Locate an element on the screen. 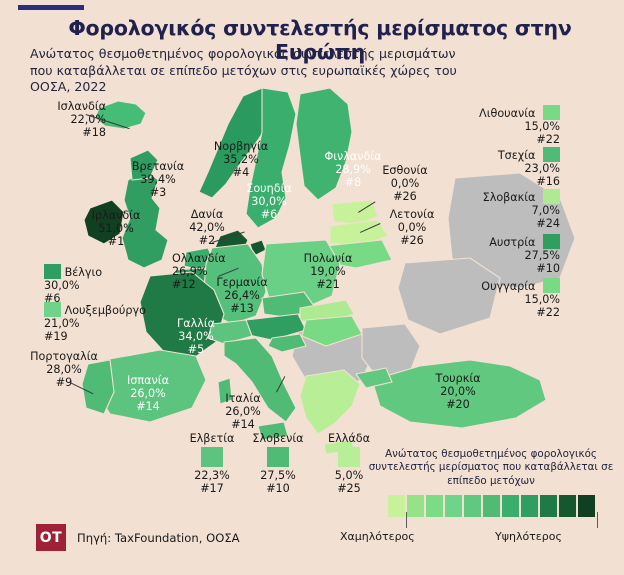  label-portugal-name: Πορτογαλία is located at coordinates (64, 356).